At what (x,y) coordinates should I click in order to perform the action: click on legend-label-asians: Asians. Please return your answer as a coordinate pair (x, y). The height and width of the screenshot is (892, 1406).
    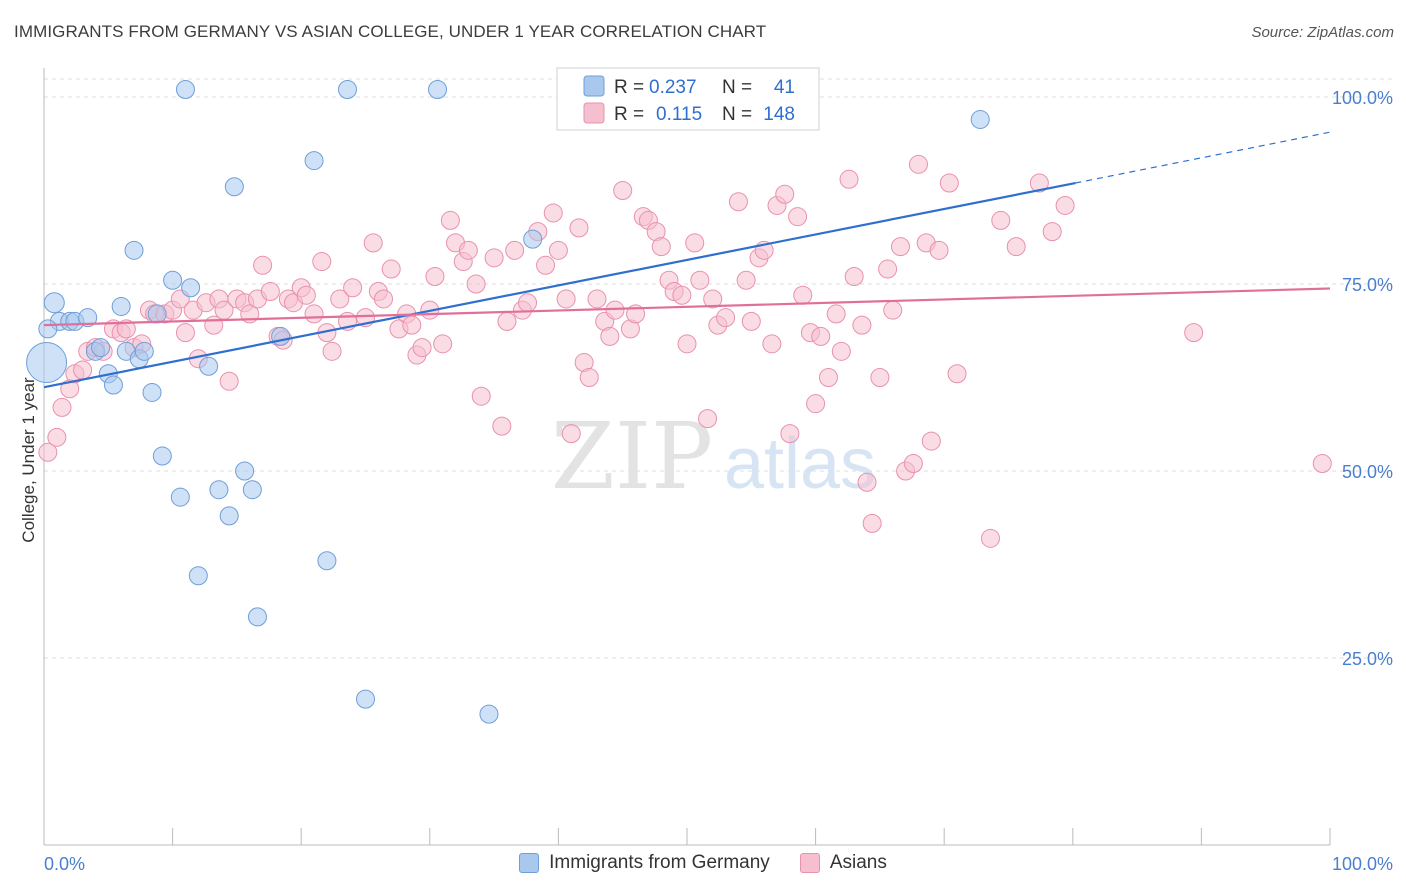
    Looking at the image, I should click on (858, 862).